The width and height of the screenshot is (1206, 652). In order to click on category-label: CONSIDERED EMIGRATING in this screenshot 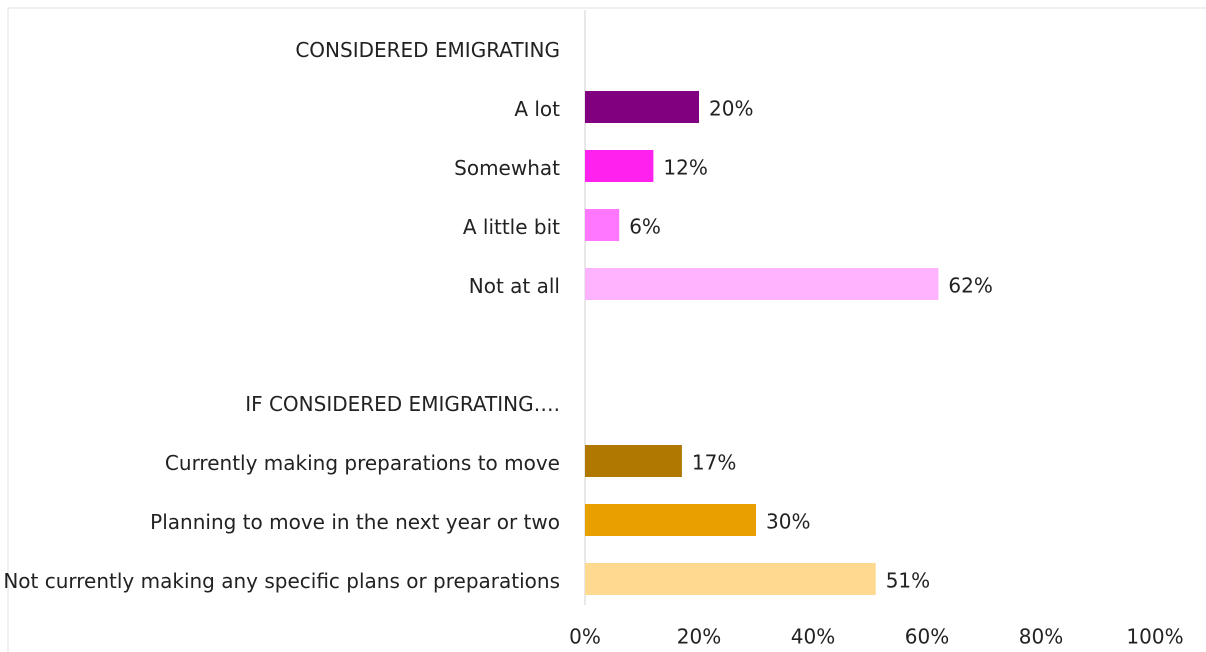, I will do `click(427, 50)`.